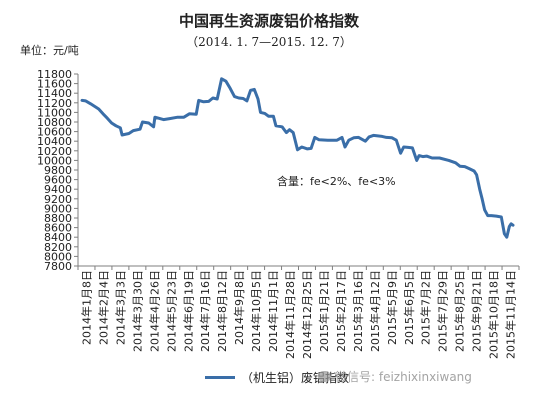 This screenshot has width=538, height=400. What do you see at coordinates (54, 74) in the screenshot?
I see `y-tick-label: 11800` at bounding box center [54, 74].